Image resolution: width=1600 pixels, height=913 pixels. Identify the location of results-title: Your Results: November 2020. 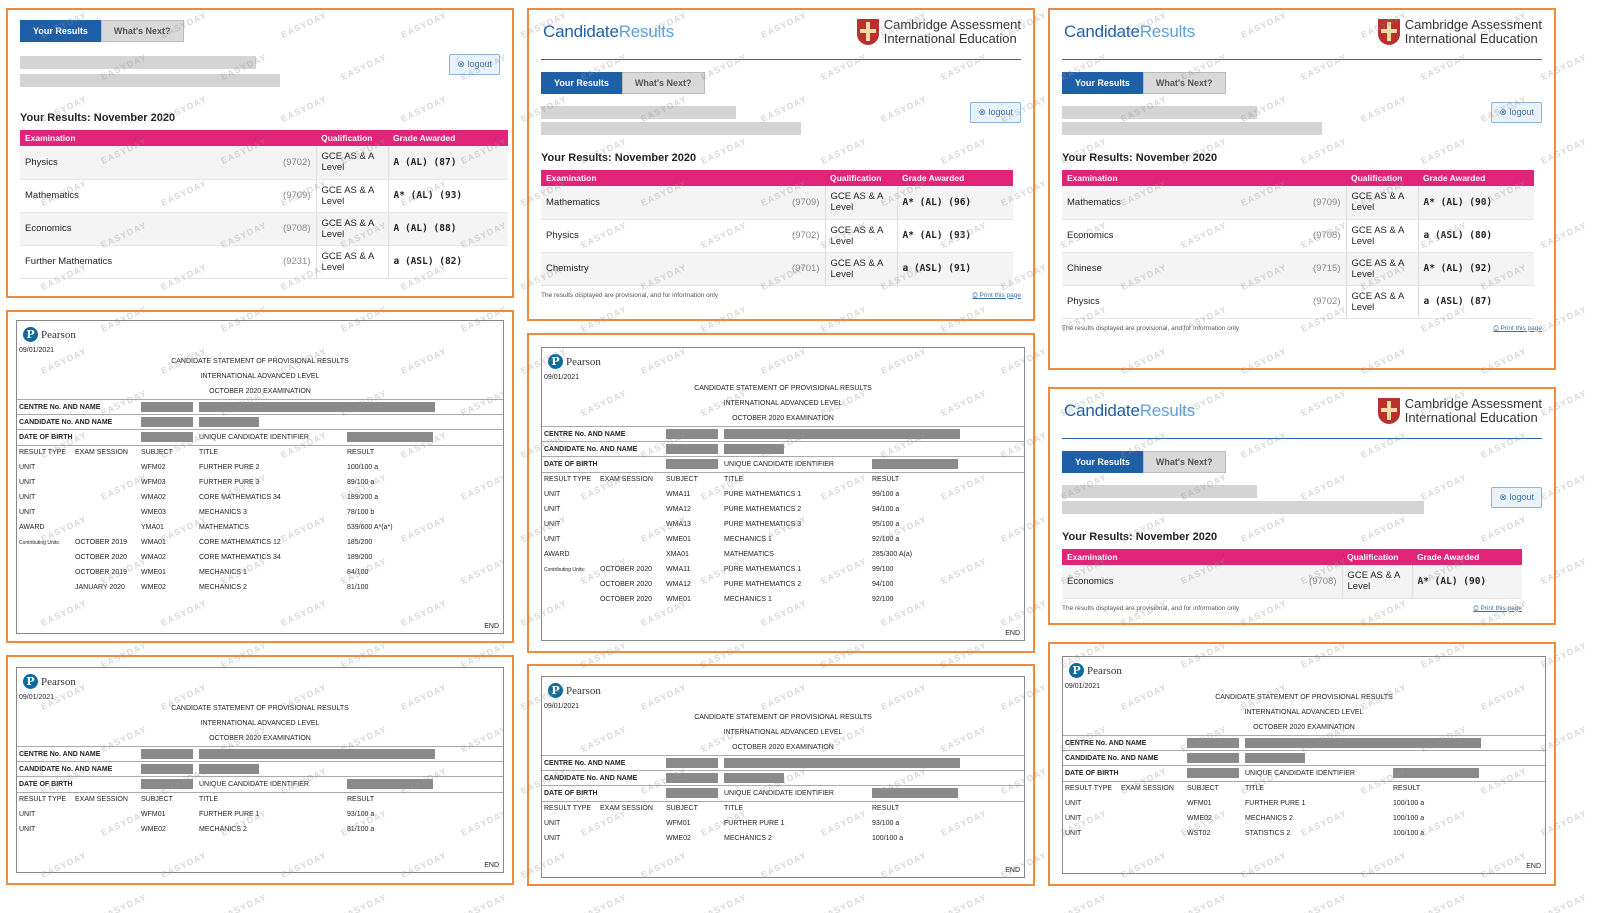
(1140, 158).